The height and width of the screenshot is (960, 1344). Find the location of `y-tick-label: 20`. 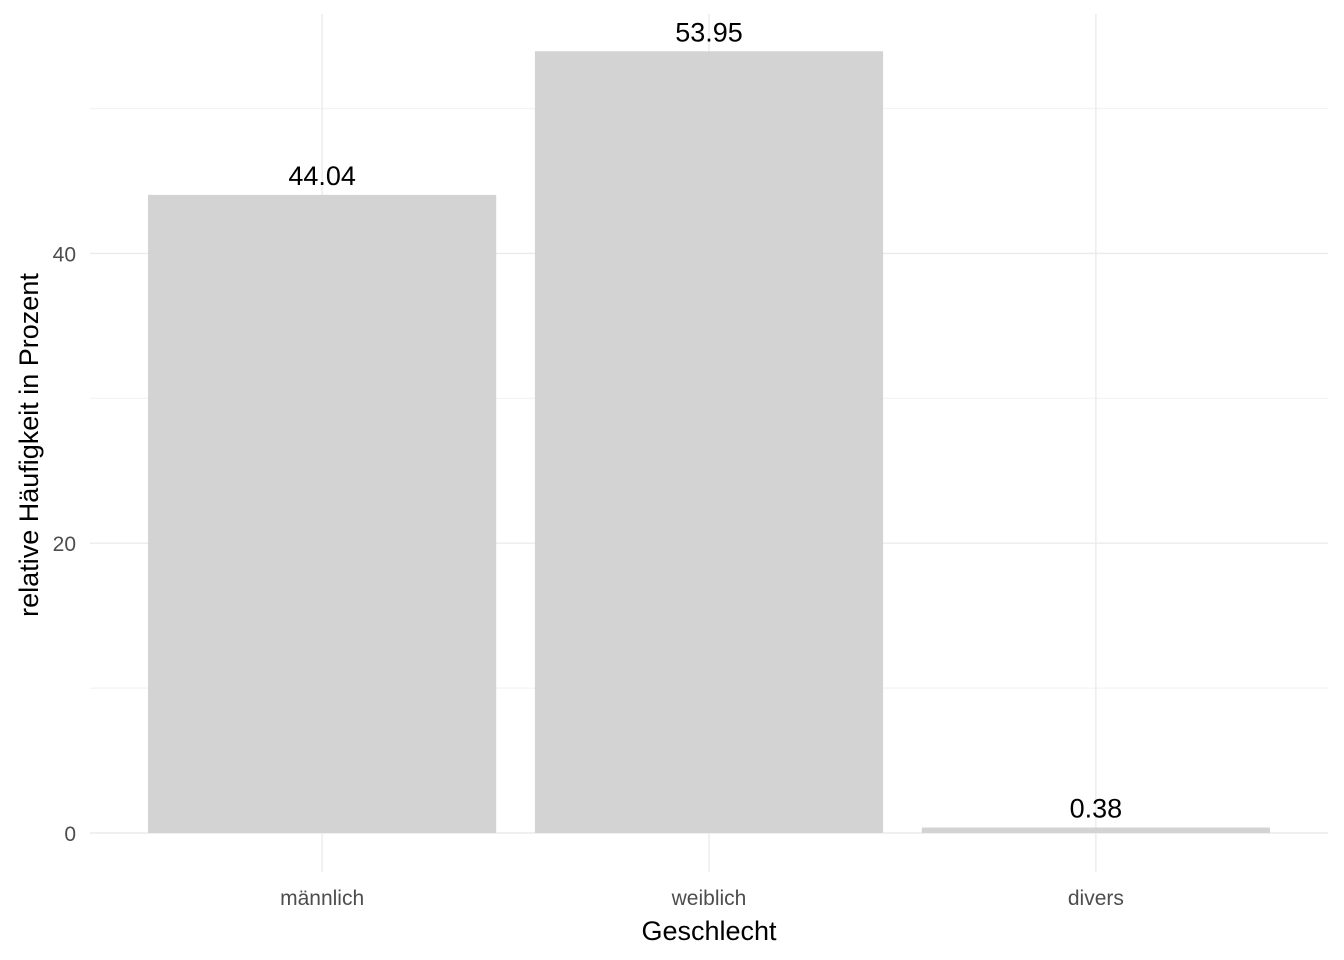

y-tick-label: 20 is located at coordinates (64, 544).